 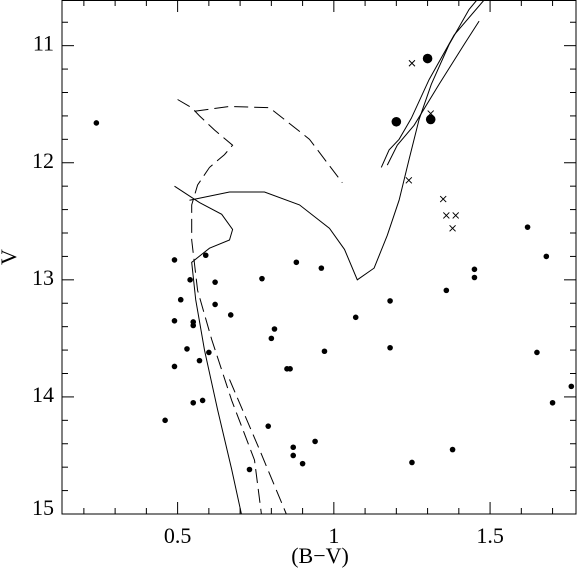 What do you see at coordinates (43, 160) in the screenshot?
I see `y-tick-label: 12` at bounding box center [43, 160].